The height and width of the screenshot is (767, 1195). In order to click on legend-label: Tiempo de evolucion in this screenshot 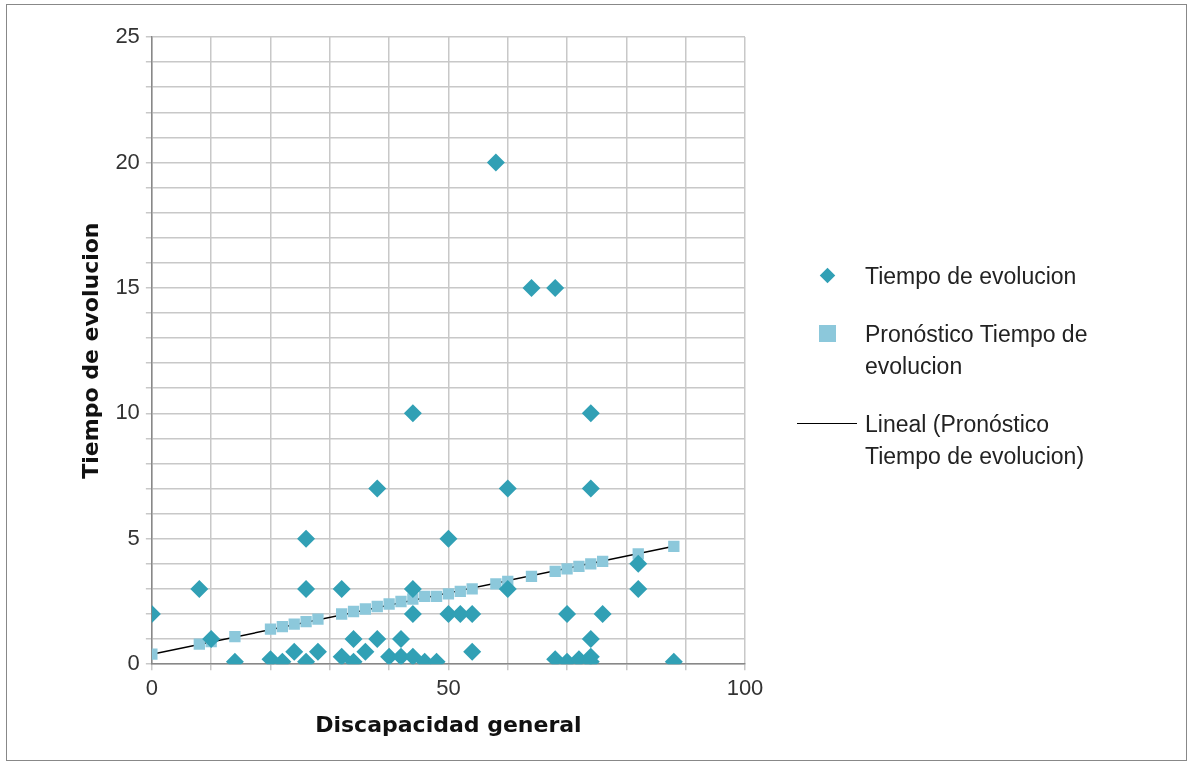, I will do `click(971, 276)`.